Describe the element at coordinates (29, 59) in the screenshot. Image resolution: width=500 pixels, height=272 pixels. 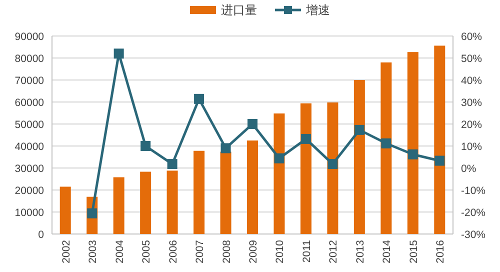
I see `y-tick-label: 80000` at that location.